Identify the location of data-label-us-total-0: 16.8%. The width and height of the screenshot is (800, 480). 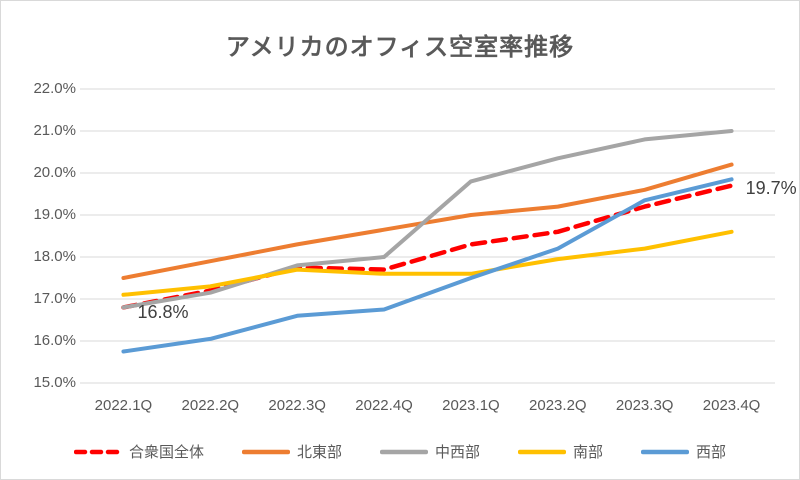
(163, 312).